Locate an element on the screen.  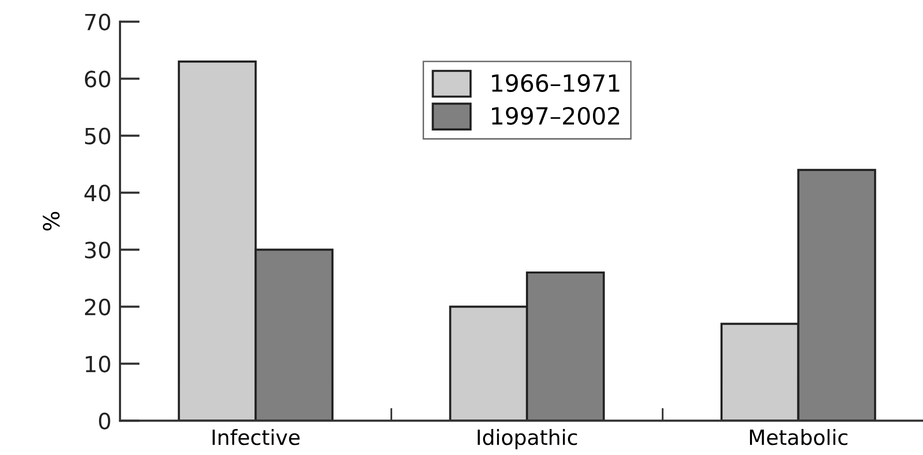
y-tick-label: 30 is located at coordinates (97, 250).